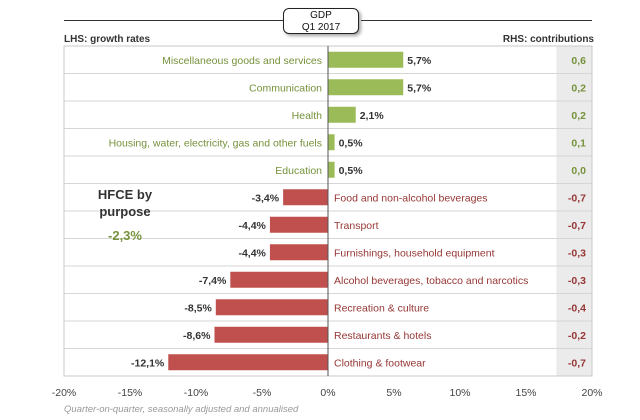  What do you see at coordinates (577, 336) in the screenshot?
I see `contribution-value: -0,2` at bounding box center [577, 336].